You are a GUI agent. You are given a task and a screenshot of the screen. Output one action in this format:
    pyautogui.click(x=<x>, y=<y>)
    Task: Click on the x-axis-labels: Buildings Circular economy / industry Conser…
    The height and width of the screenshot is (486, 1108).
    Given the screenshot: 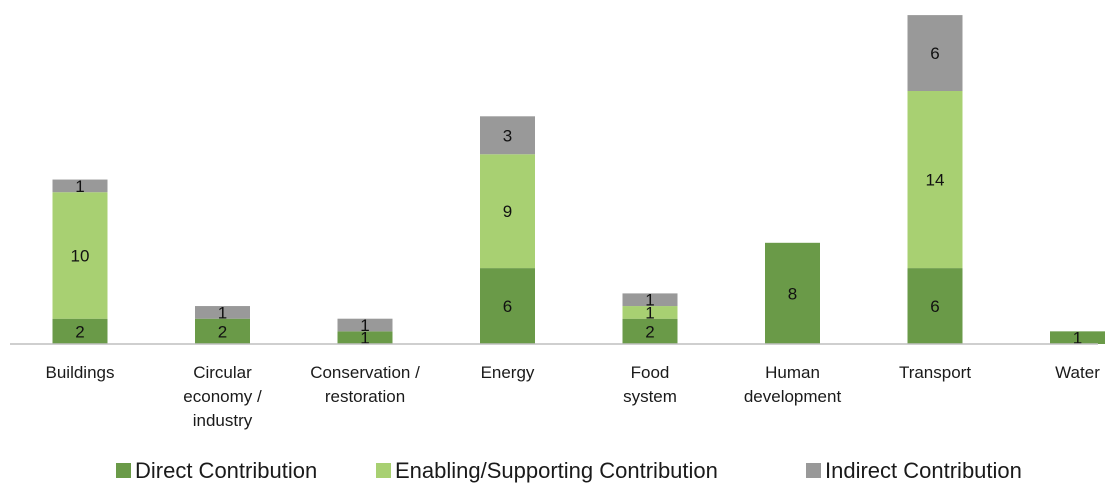 What is the action you would take?
    pyautogui.click(x=573, y=396)
    